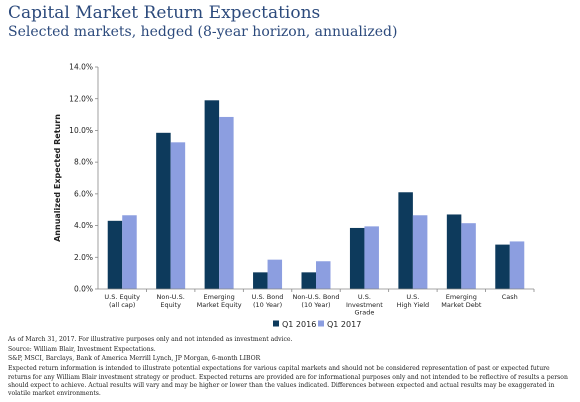  Describe the element at coordinates (299, 324) in the screenshot. I see `legend-label: Q1 2016` at that location.